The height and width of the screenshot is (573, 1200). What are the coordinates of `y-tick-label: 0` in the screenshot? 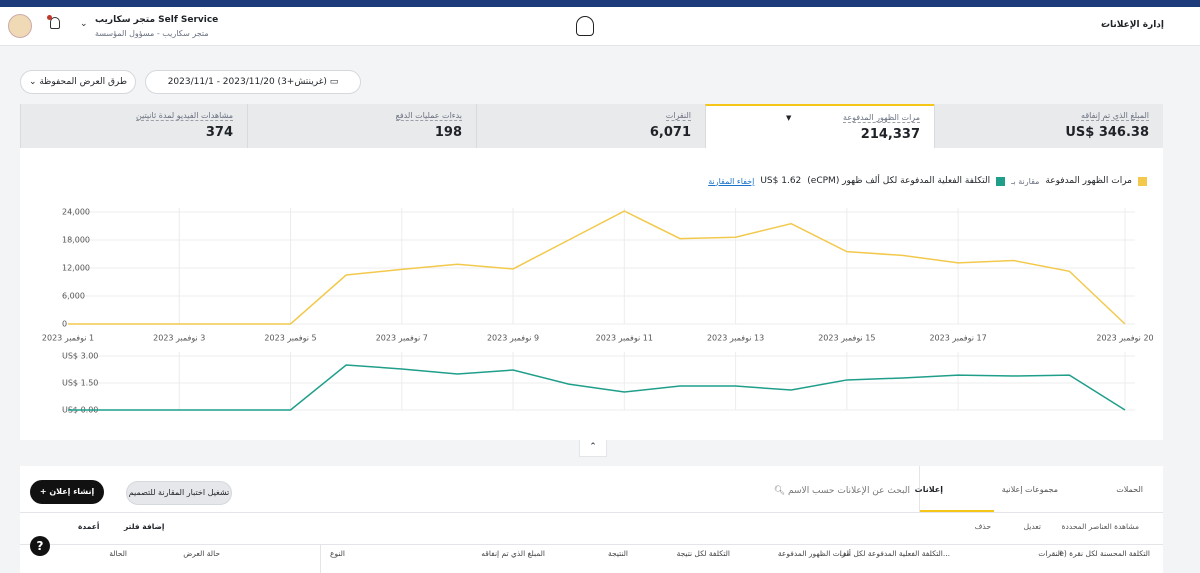 It's located at (64, 324).